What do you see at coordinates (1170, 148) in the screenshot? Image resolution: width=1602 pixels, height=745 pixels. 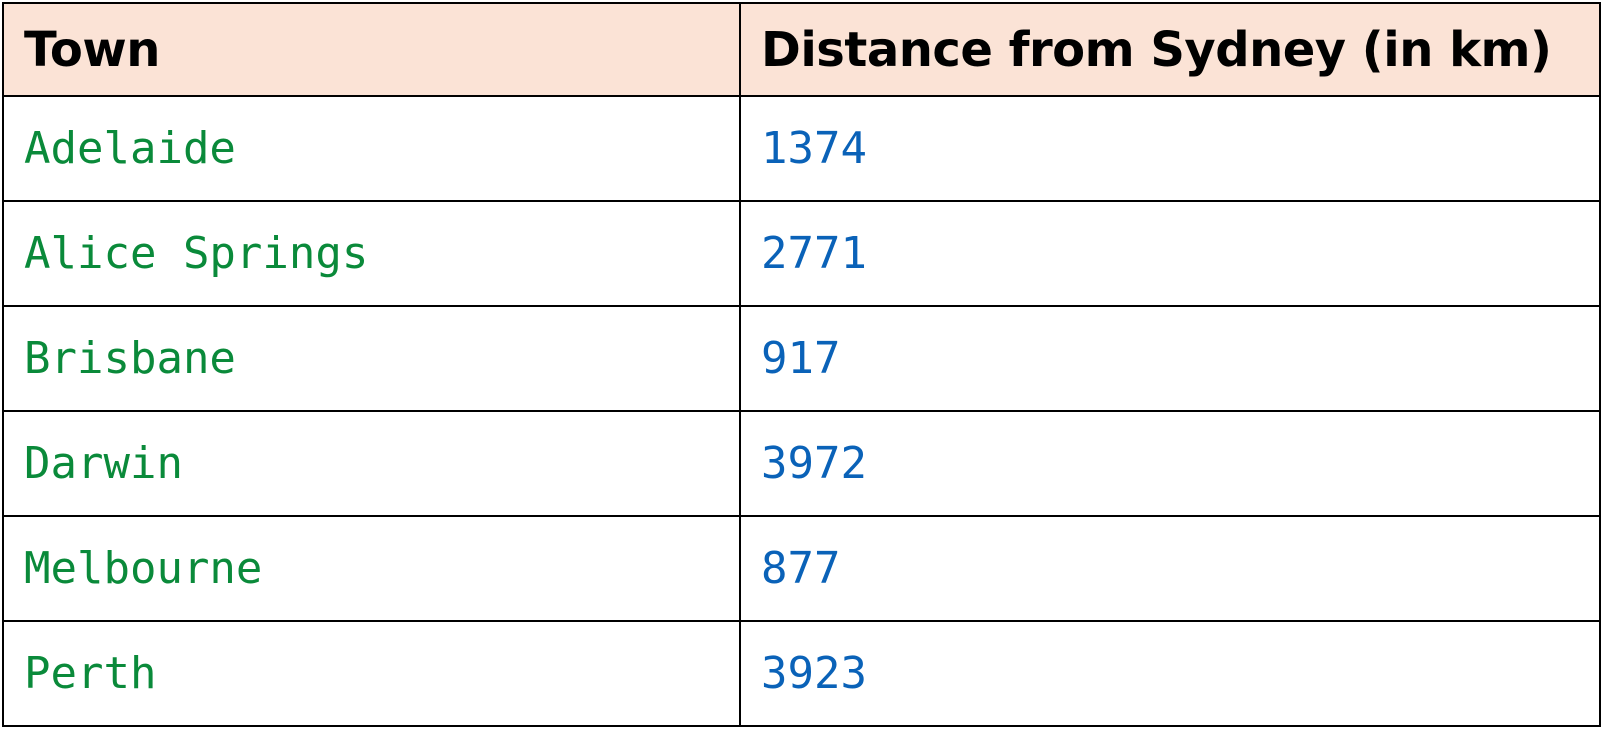 I see `distance-cell: 1374` at bounding box center [1170, 148].